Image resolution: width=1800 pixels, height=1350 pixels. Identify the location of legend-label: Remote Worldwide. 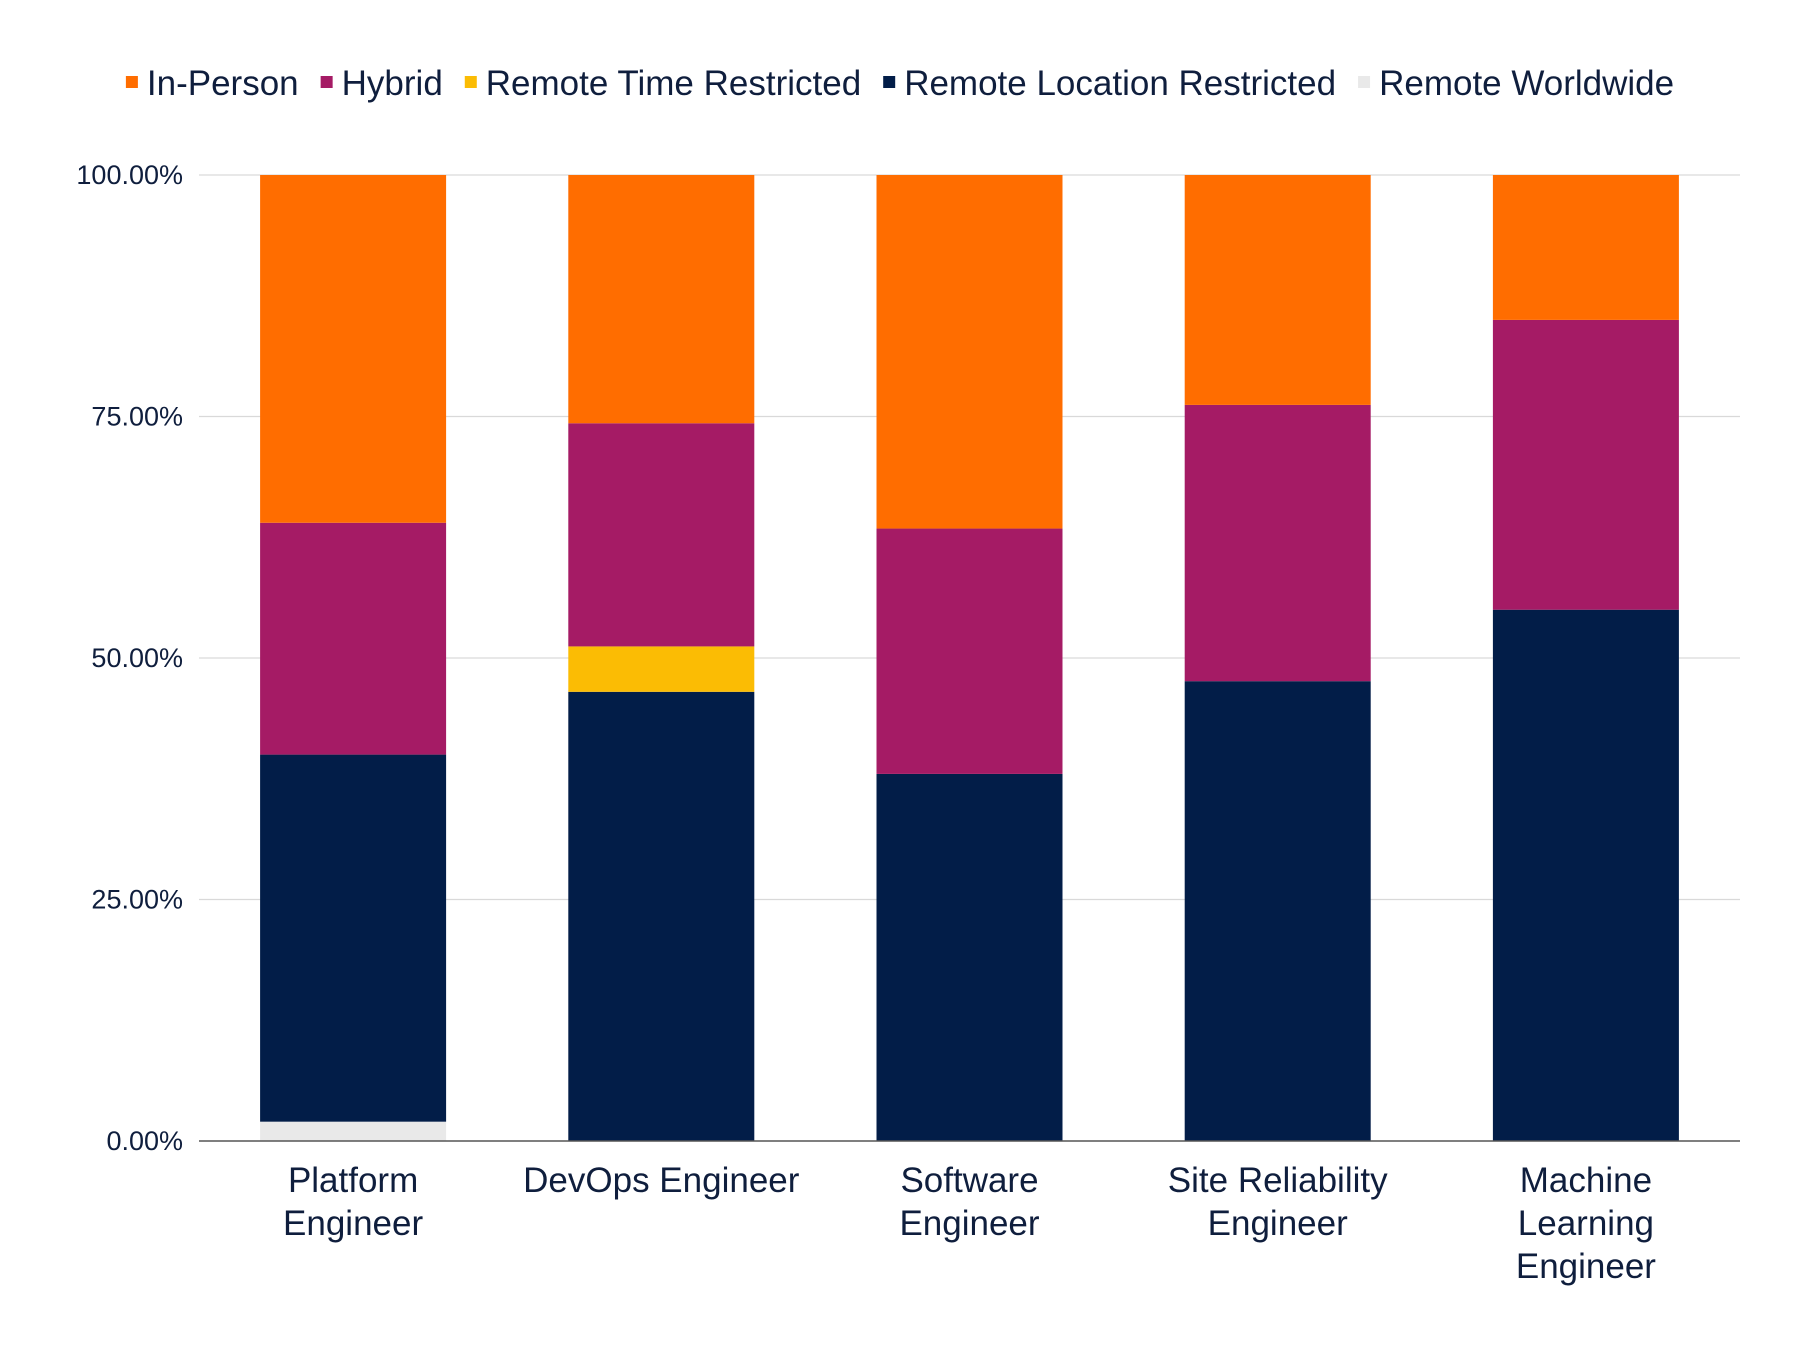
(1526, 83).